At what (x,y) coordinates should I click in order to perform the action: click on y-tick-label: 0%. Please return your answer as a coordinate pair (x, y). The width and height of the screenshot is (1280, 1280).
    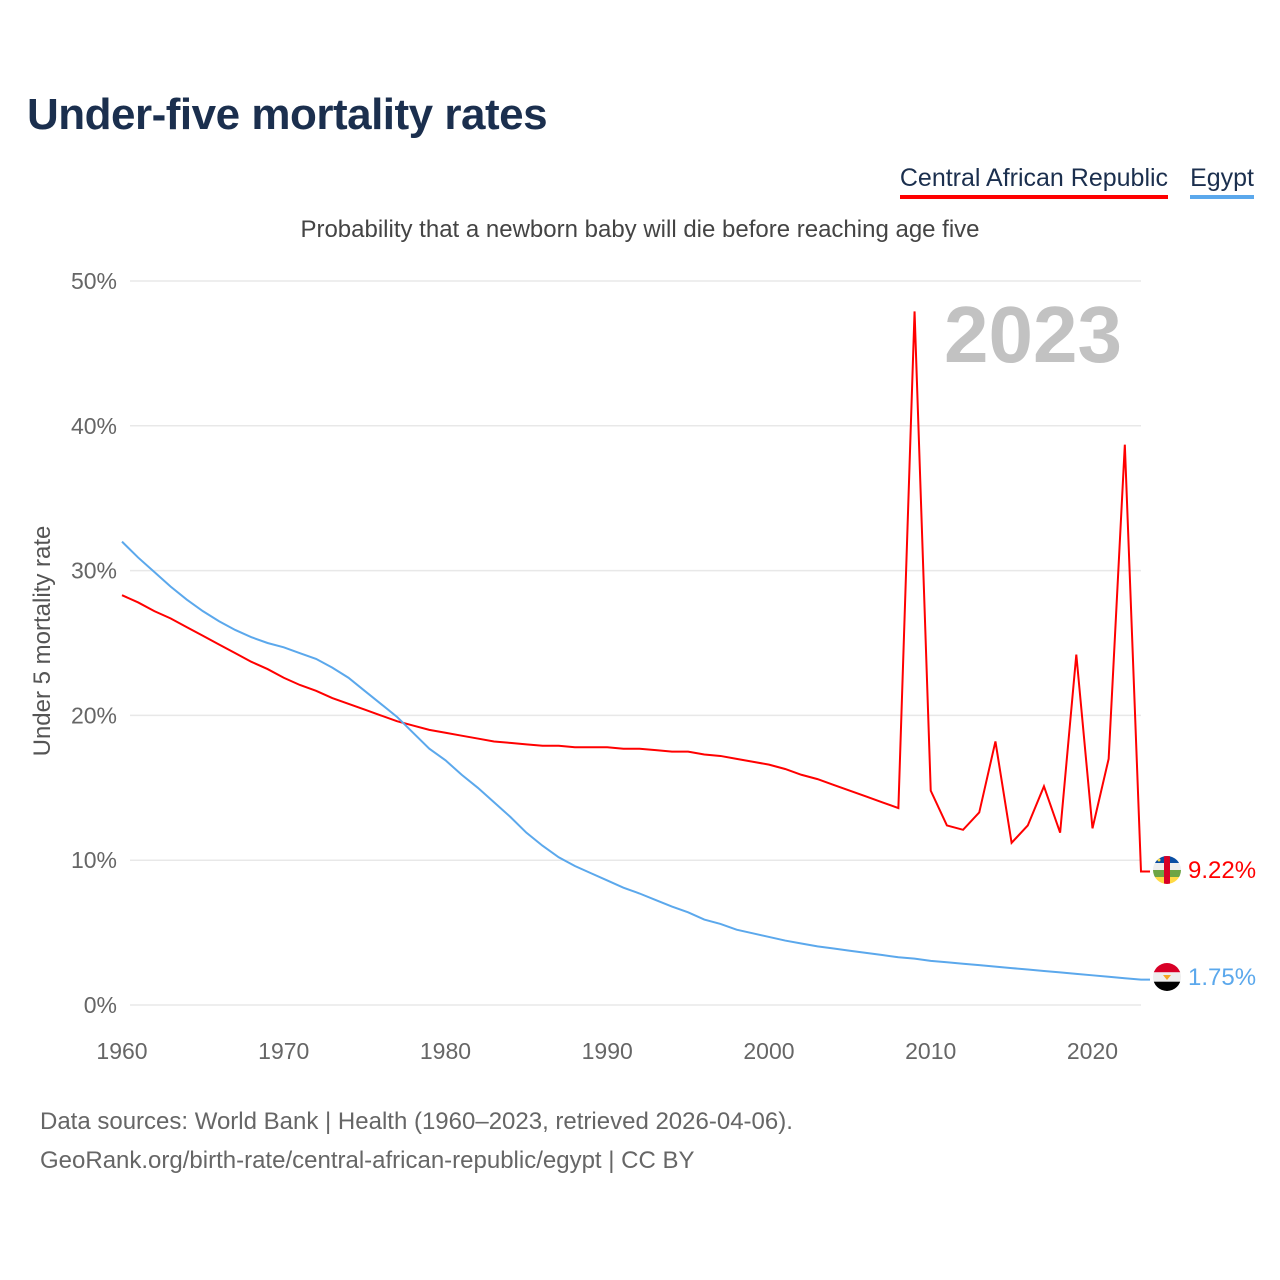
    Looking at the image, I should click on (100, 1005).